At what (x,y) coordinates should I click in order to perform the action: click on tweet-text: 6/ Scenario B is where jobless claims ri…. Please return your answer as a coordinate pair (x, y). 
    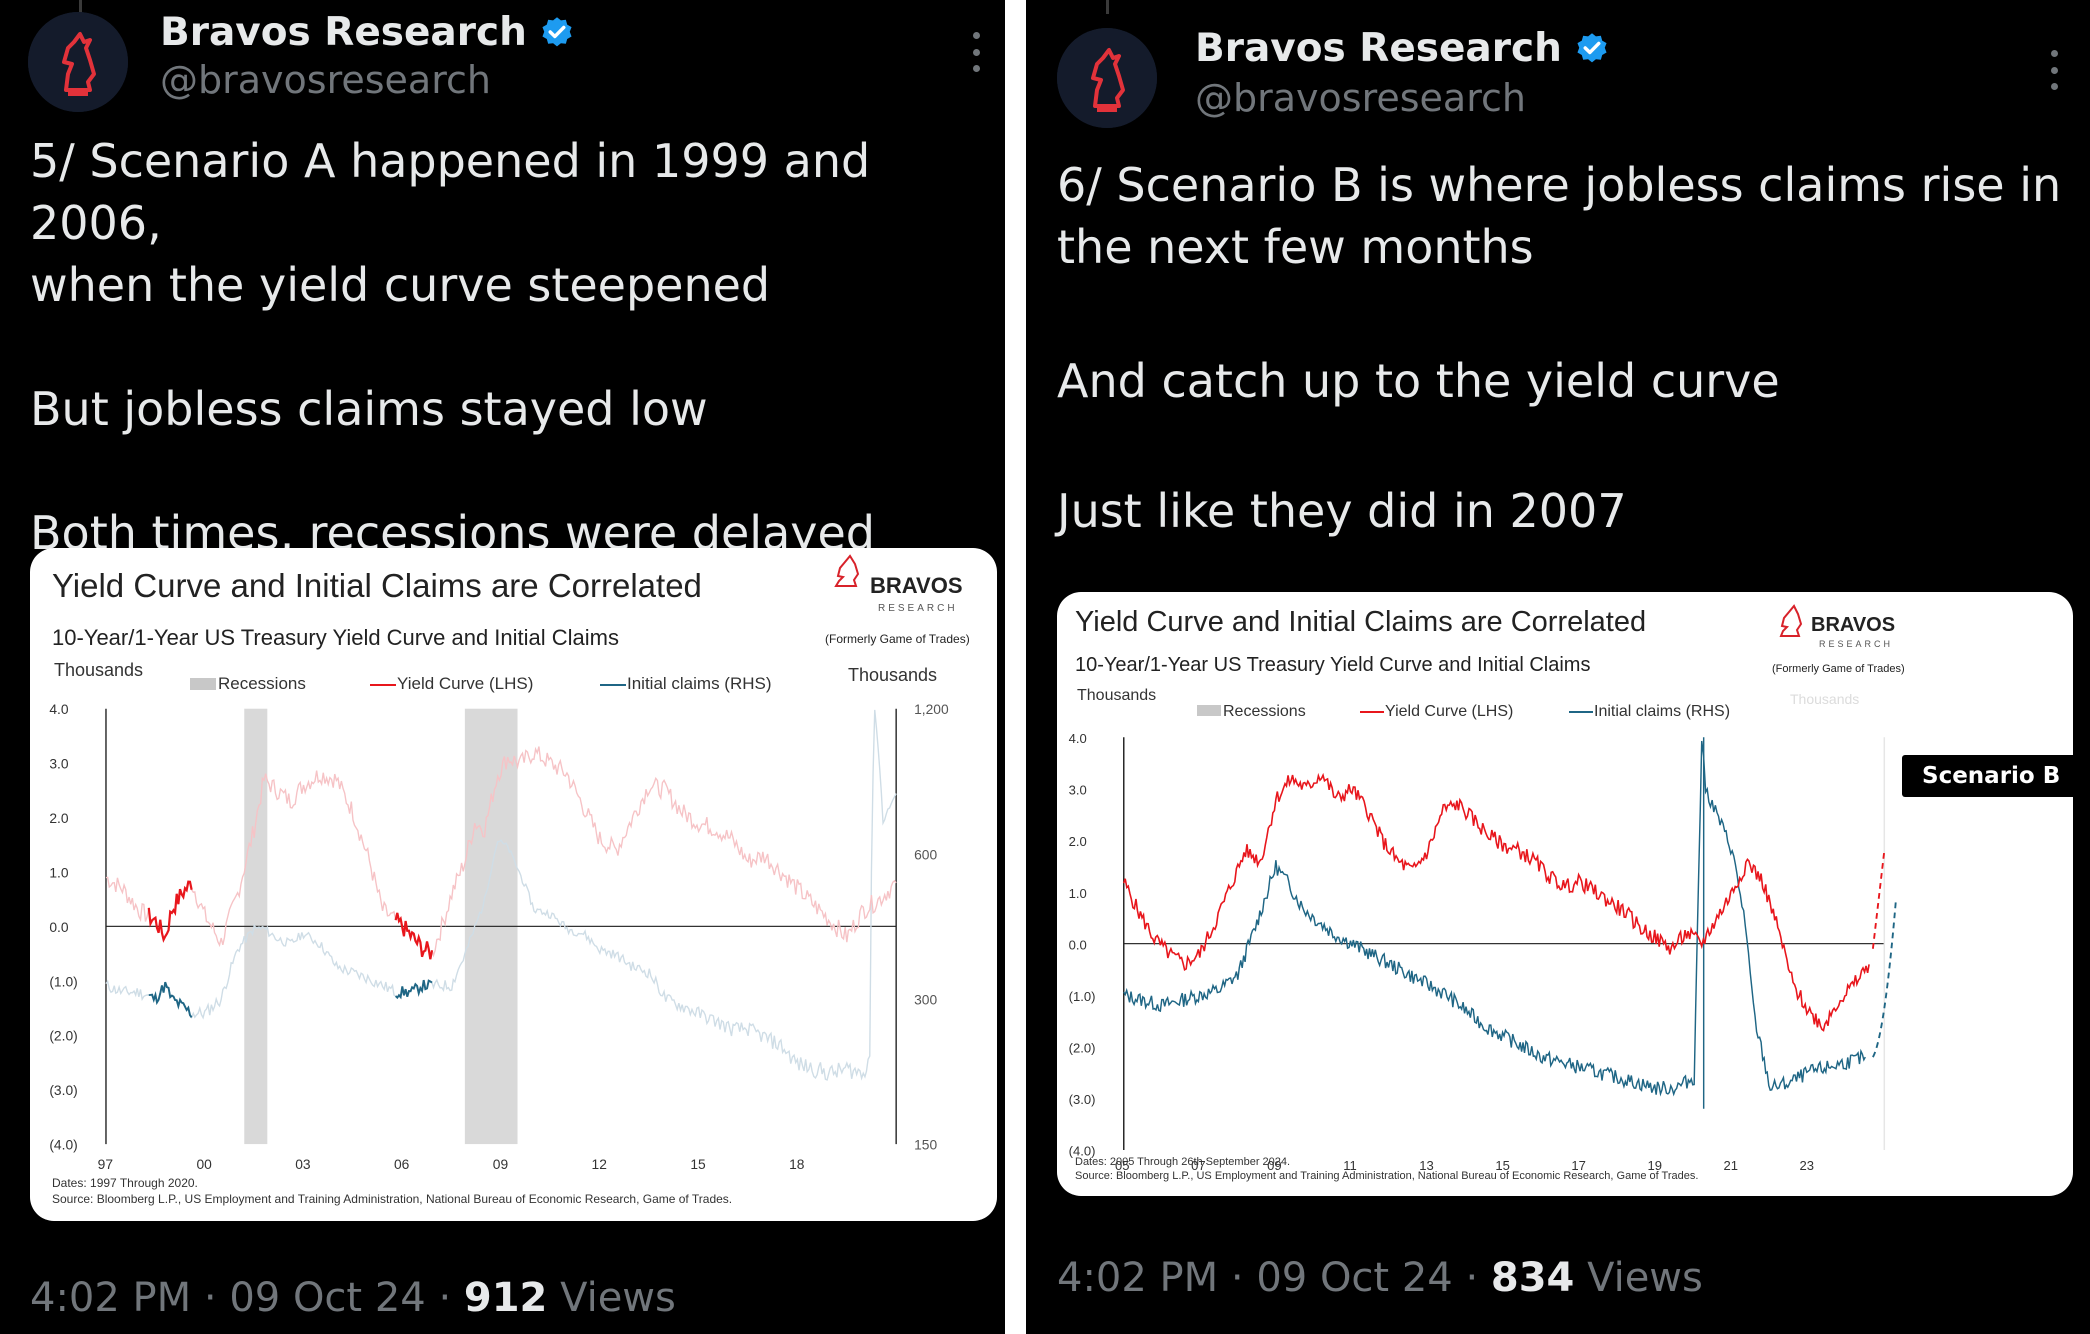
    Looking at the image, I should click on (1567, 348).